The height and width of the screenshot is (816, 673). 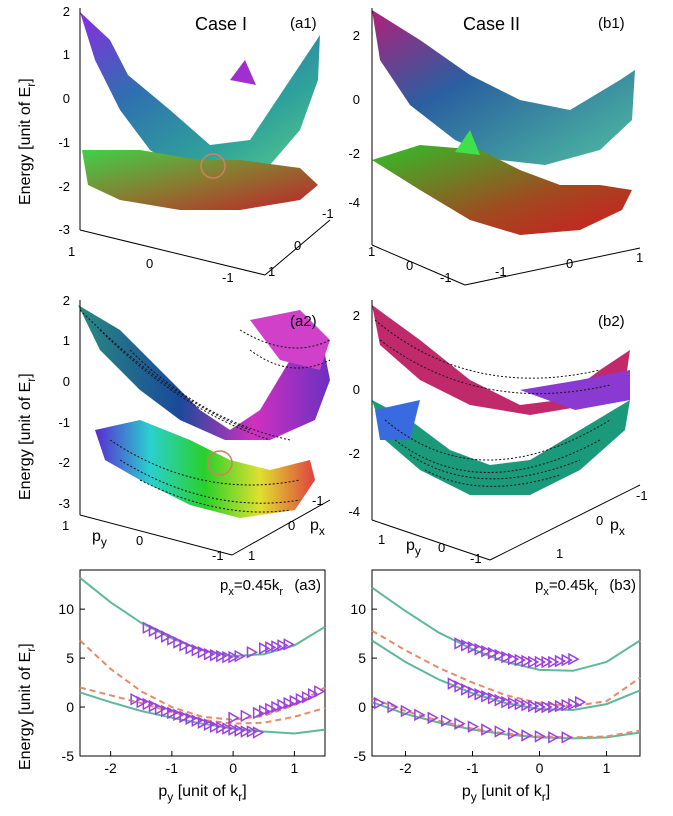 What do you see at coordinates (552, 266) in the screenshot?
I see `px-axis` at bounding box center [552, 266].